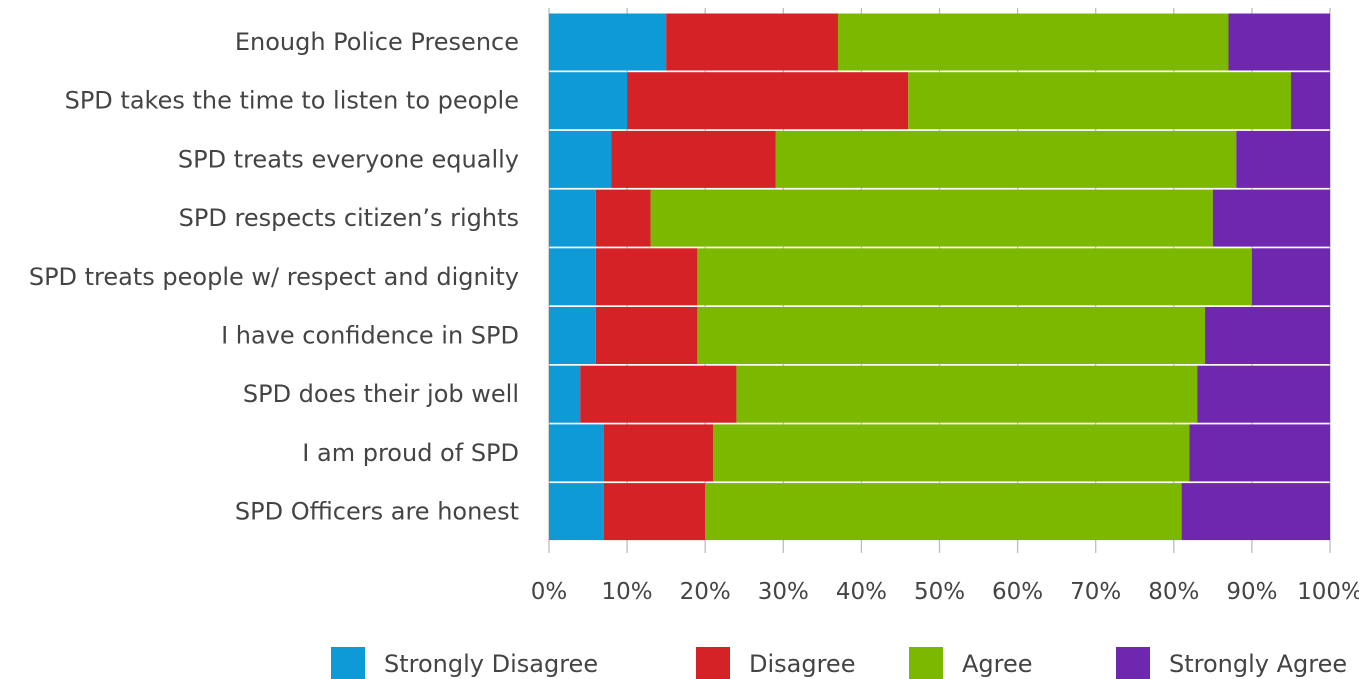  What do you see at coordinates (377, 512) in the screenshot?
I see `category-label: SPD Officers are honest` at bounding box center [377, 512].